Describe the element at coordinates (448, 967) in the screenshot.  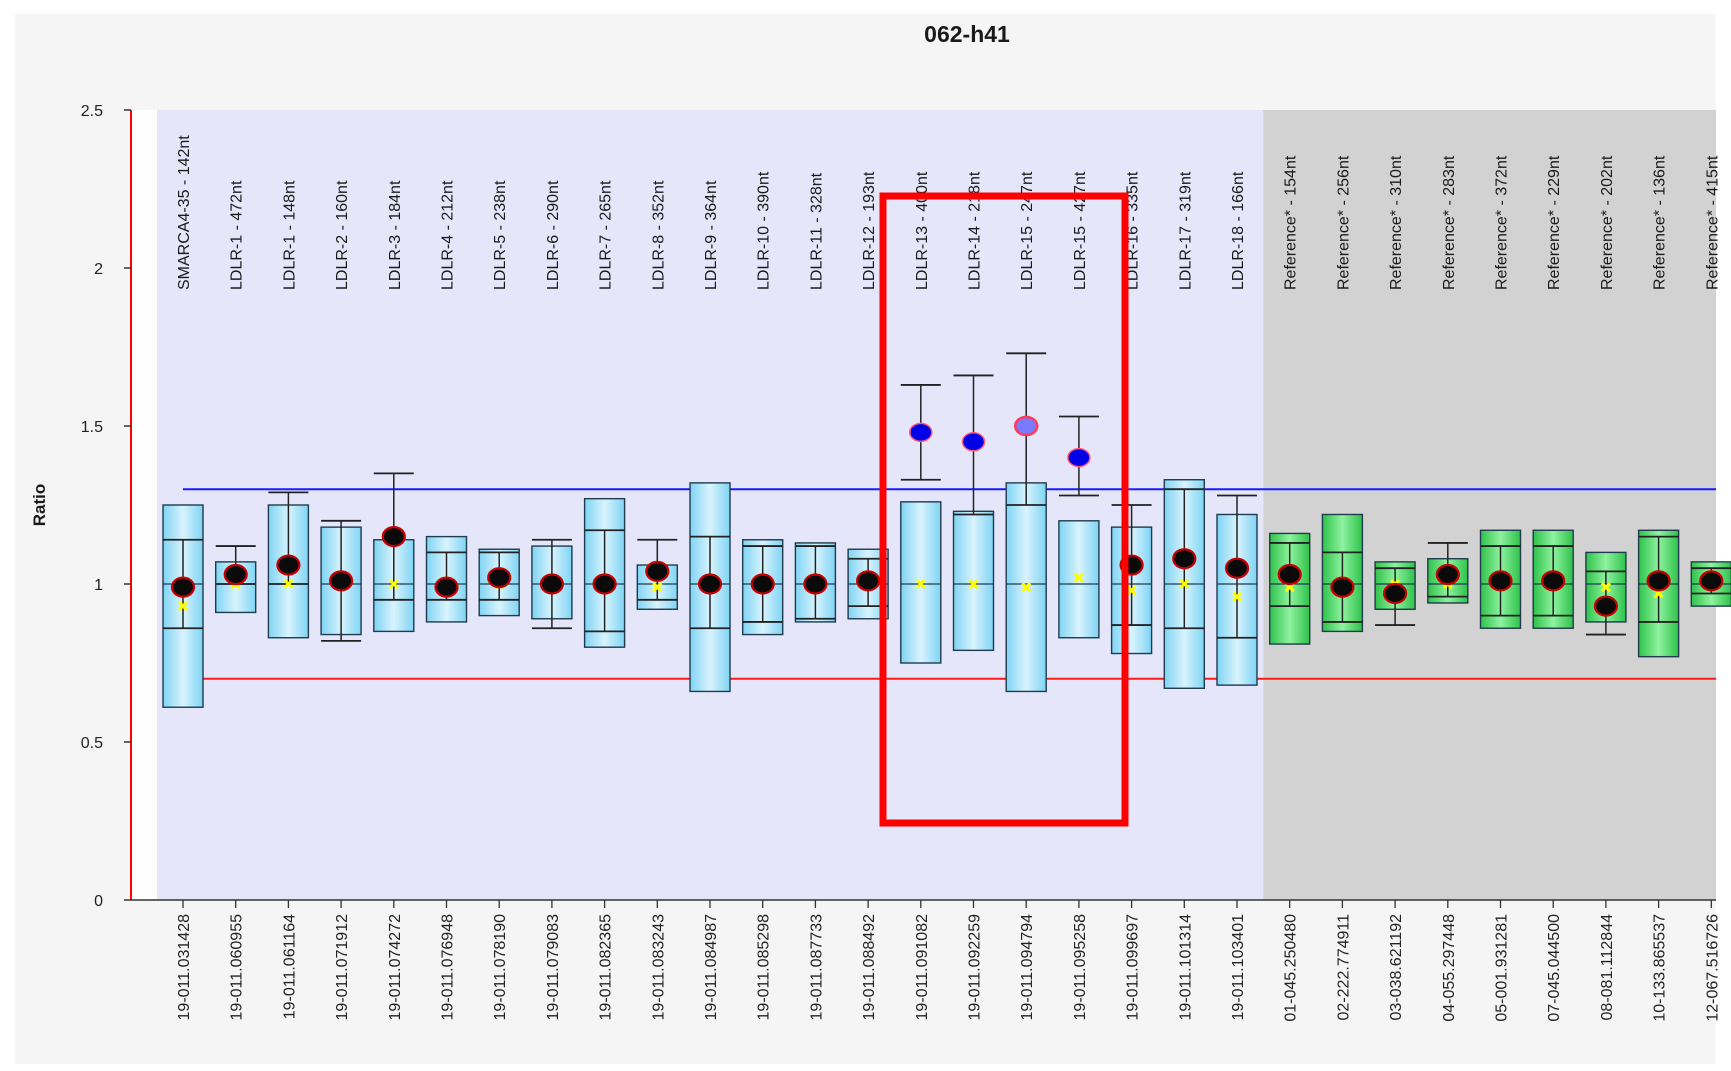
I see `x-tick-label: 19-011.076948` at that location.